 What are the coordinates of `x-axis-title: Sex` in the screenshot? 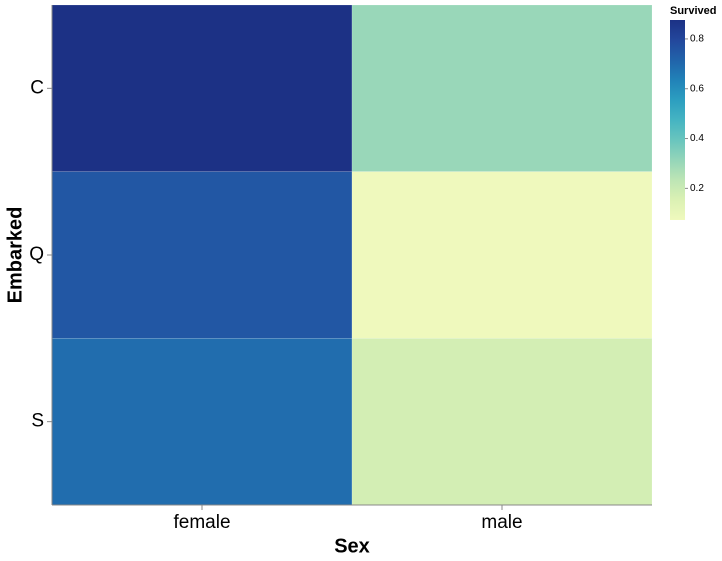 It's located at (352, 546).